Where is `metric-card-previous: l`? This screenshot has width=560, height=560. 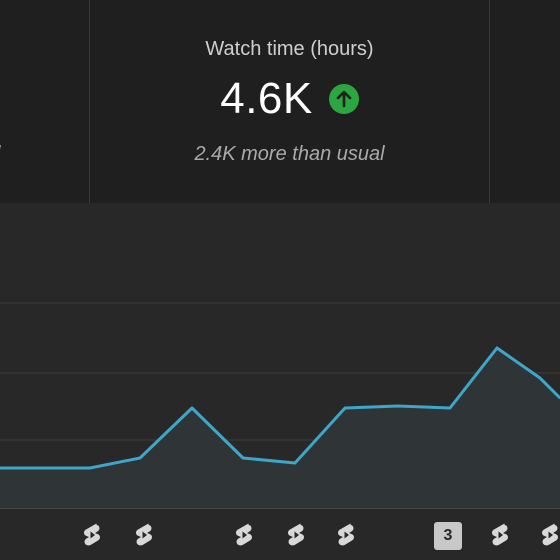
metric-card-previous: l is located at coordinates (45, 101).